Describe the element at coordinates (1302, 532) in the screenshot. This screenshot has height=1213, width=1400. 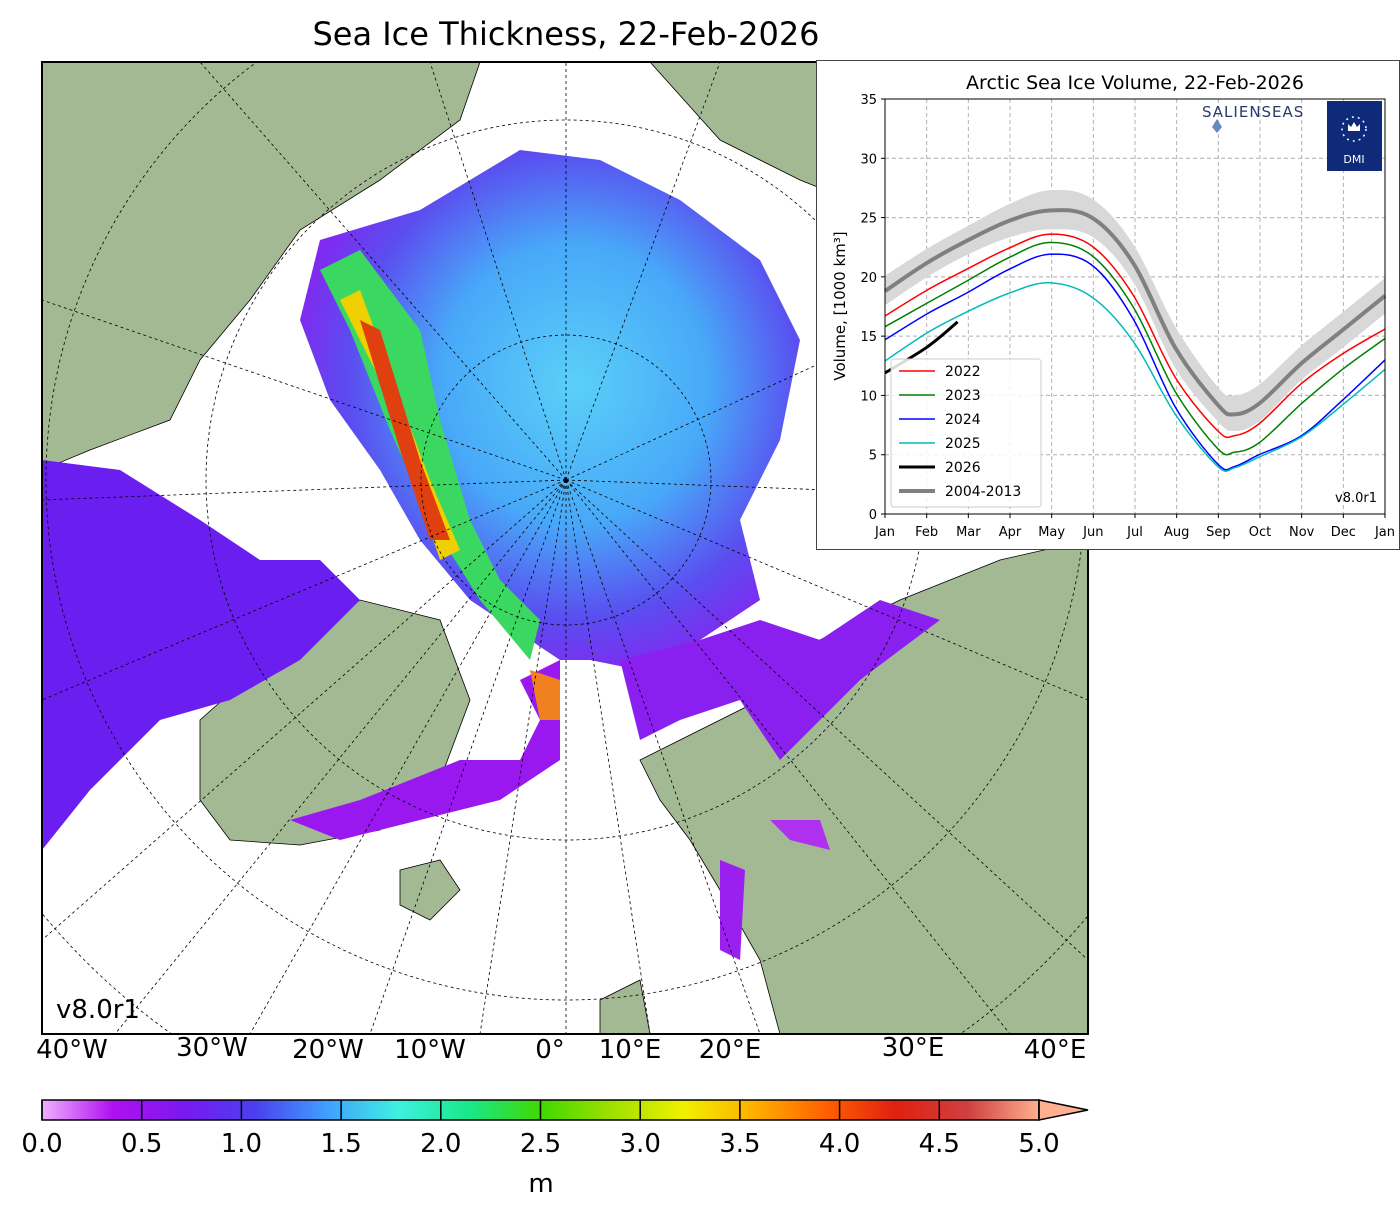
I see `x-tick-label: Nov` at that location.